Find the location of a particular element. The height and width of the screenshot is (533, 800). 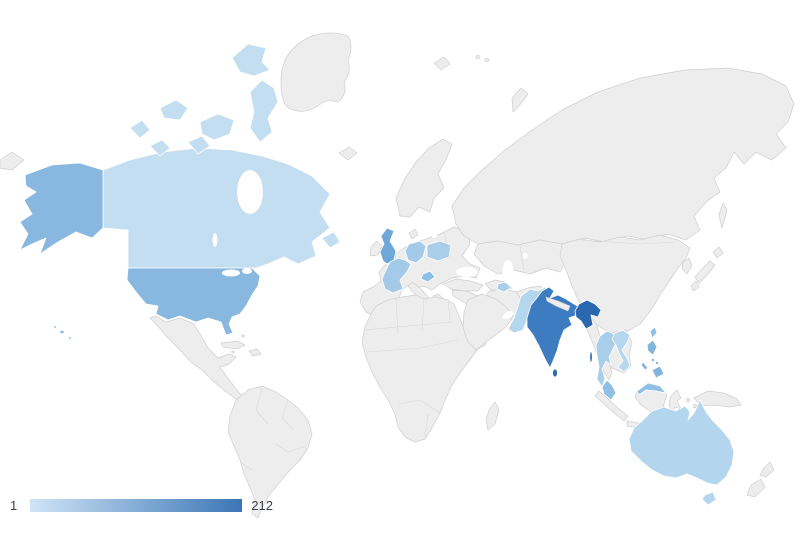

country-poland is located at coordinates (439, 251).